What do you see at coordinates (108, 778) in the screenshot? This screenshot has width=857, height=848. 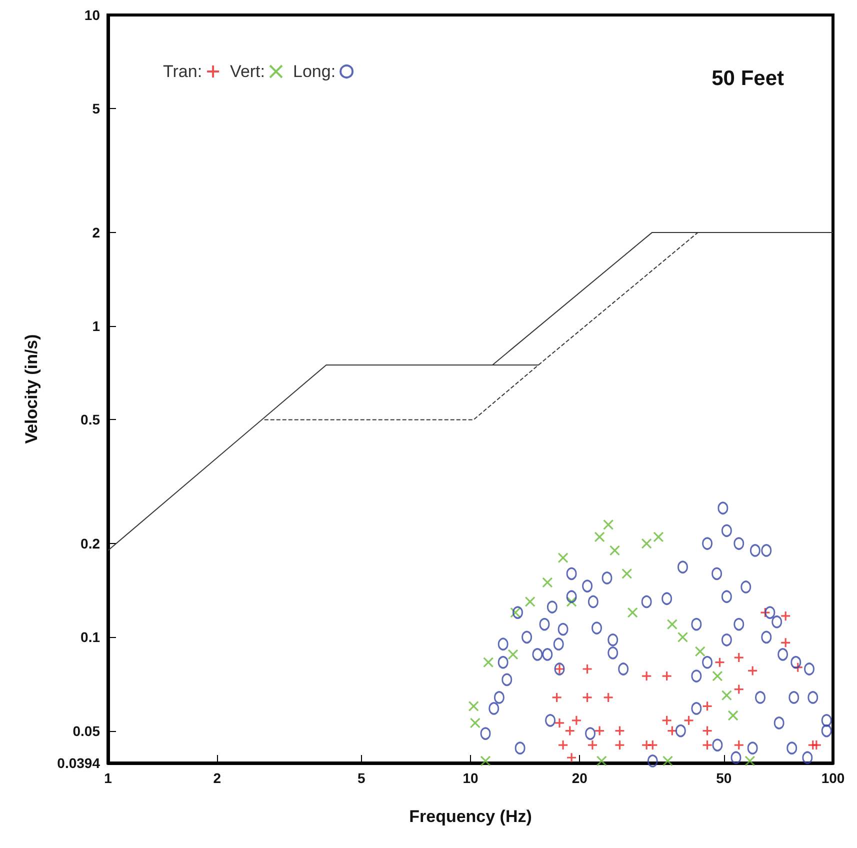 I see `x-tick-label: 1` at bounding box center [108, 778].